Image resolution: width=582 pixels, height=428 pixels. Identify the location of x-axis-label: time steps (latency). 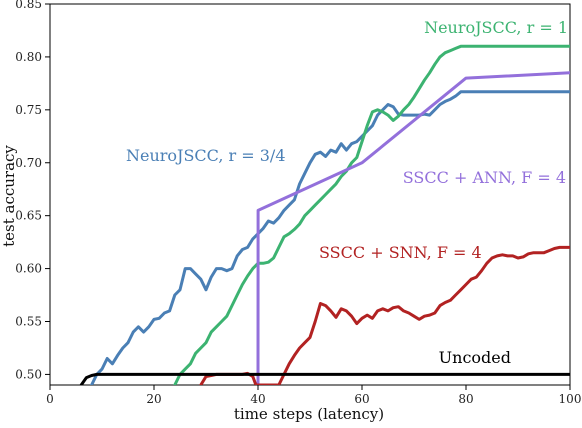
(309, 414).